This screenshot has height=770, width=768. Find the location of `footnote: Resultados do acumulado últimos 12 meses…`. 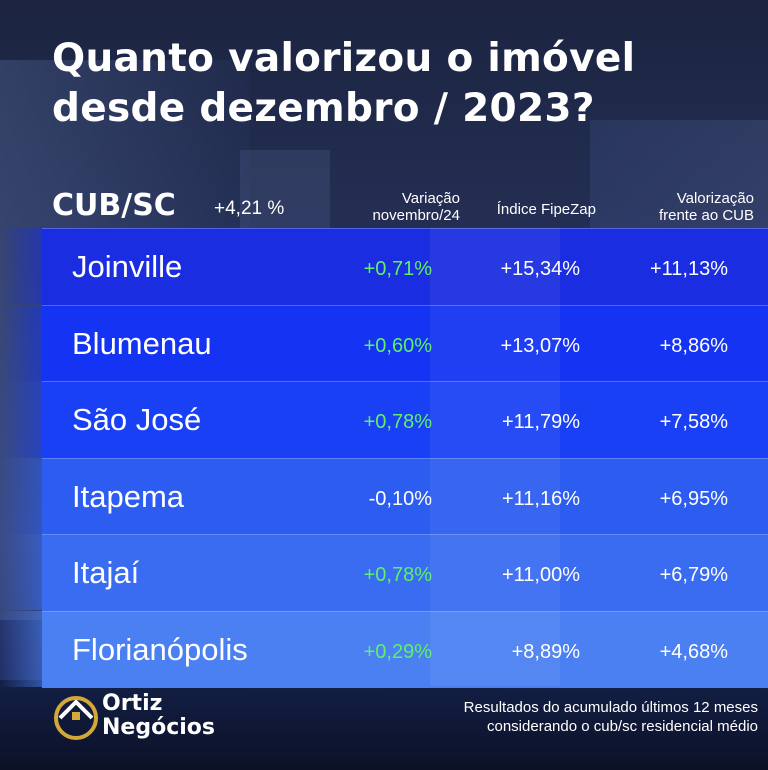

footnote: Resultados do acumulado últimos 12 meses… is located at coordinates (568, 717).